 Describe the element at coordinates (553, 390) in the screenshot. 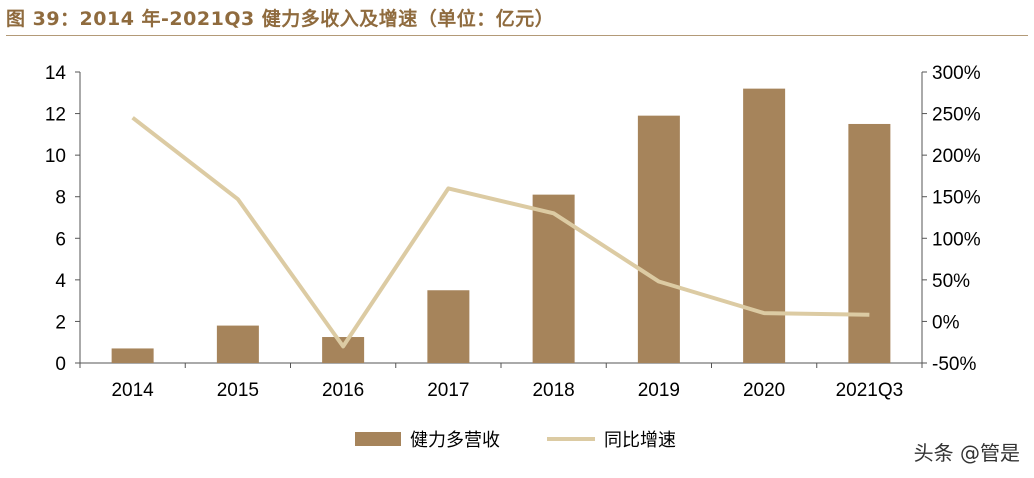

I see `x-tick-label: 2018` at that location.